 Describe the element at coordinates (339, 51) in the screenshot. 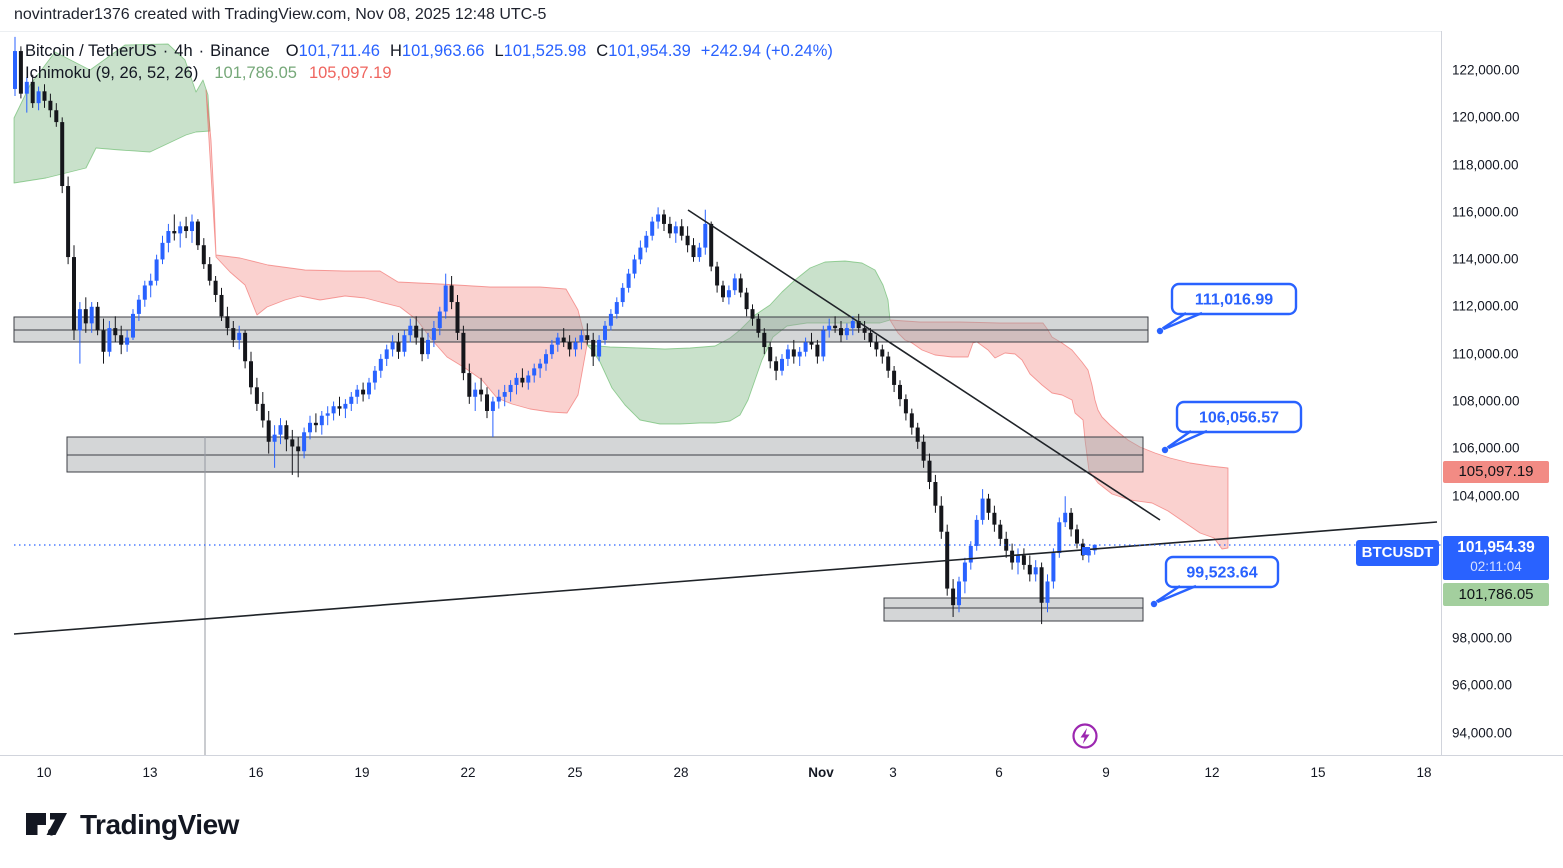

I see `open-value: 101,711.46` at that location.